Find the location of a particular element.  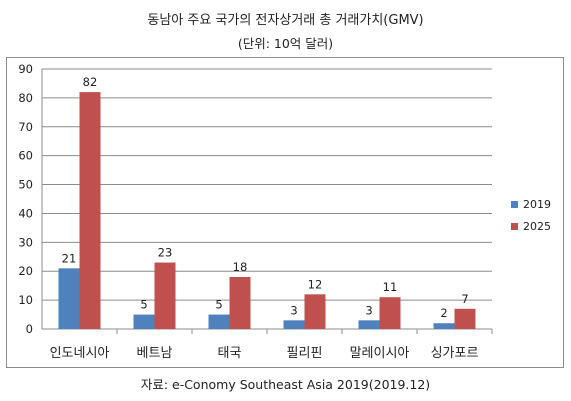

legend-swatch-2025 is located at coordinates (514, 226).